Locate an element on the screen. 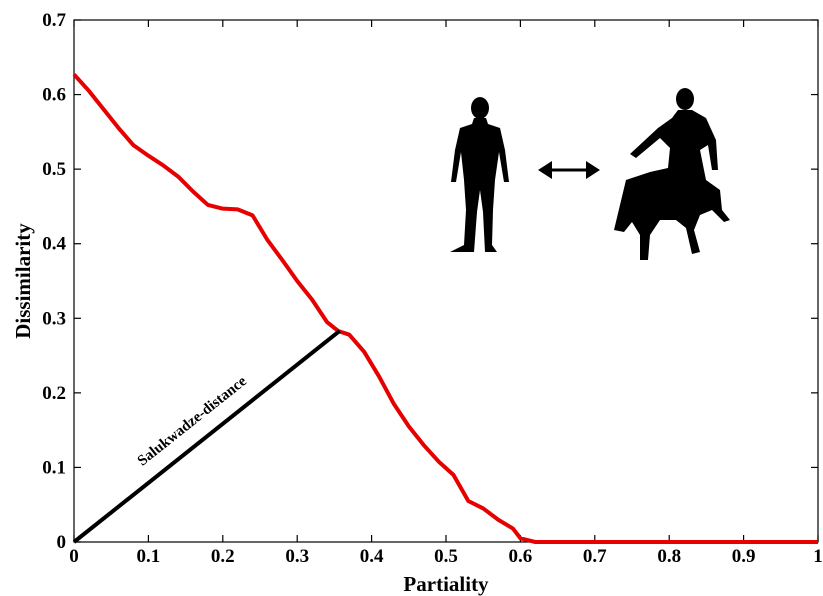  x-tick-label: 0.1 is located at coordinates (149, 556).